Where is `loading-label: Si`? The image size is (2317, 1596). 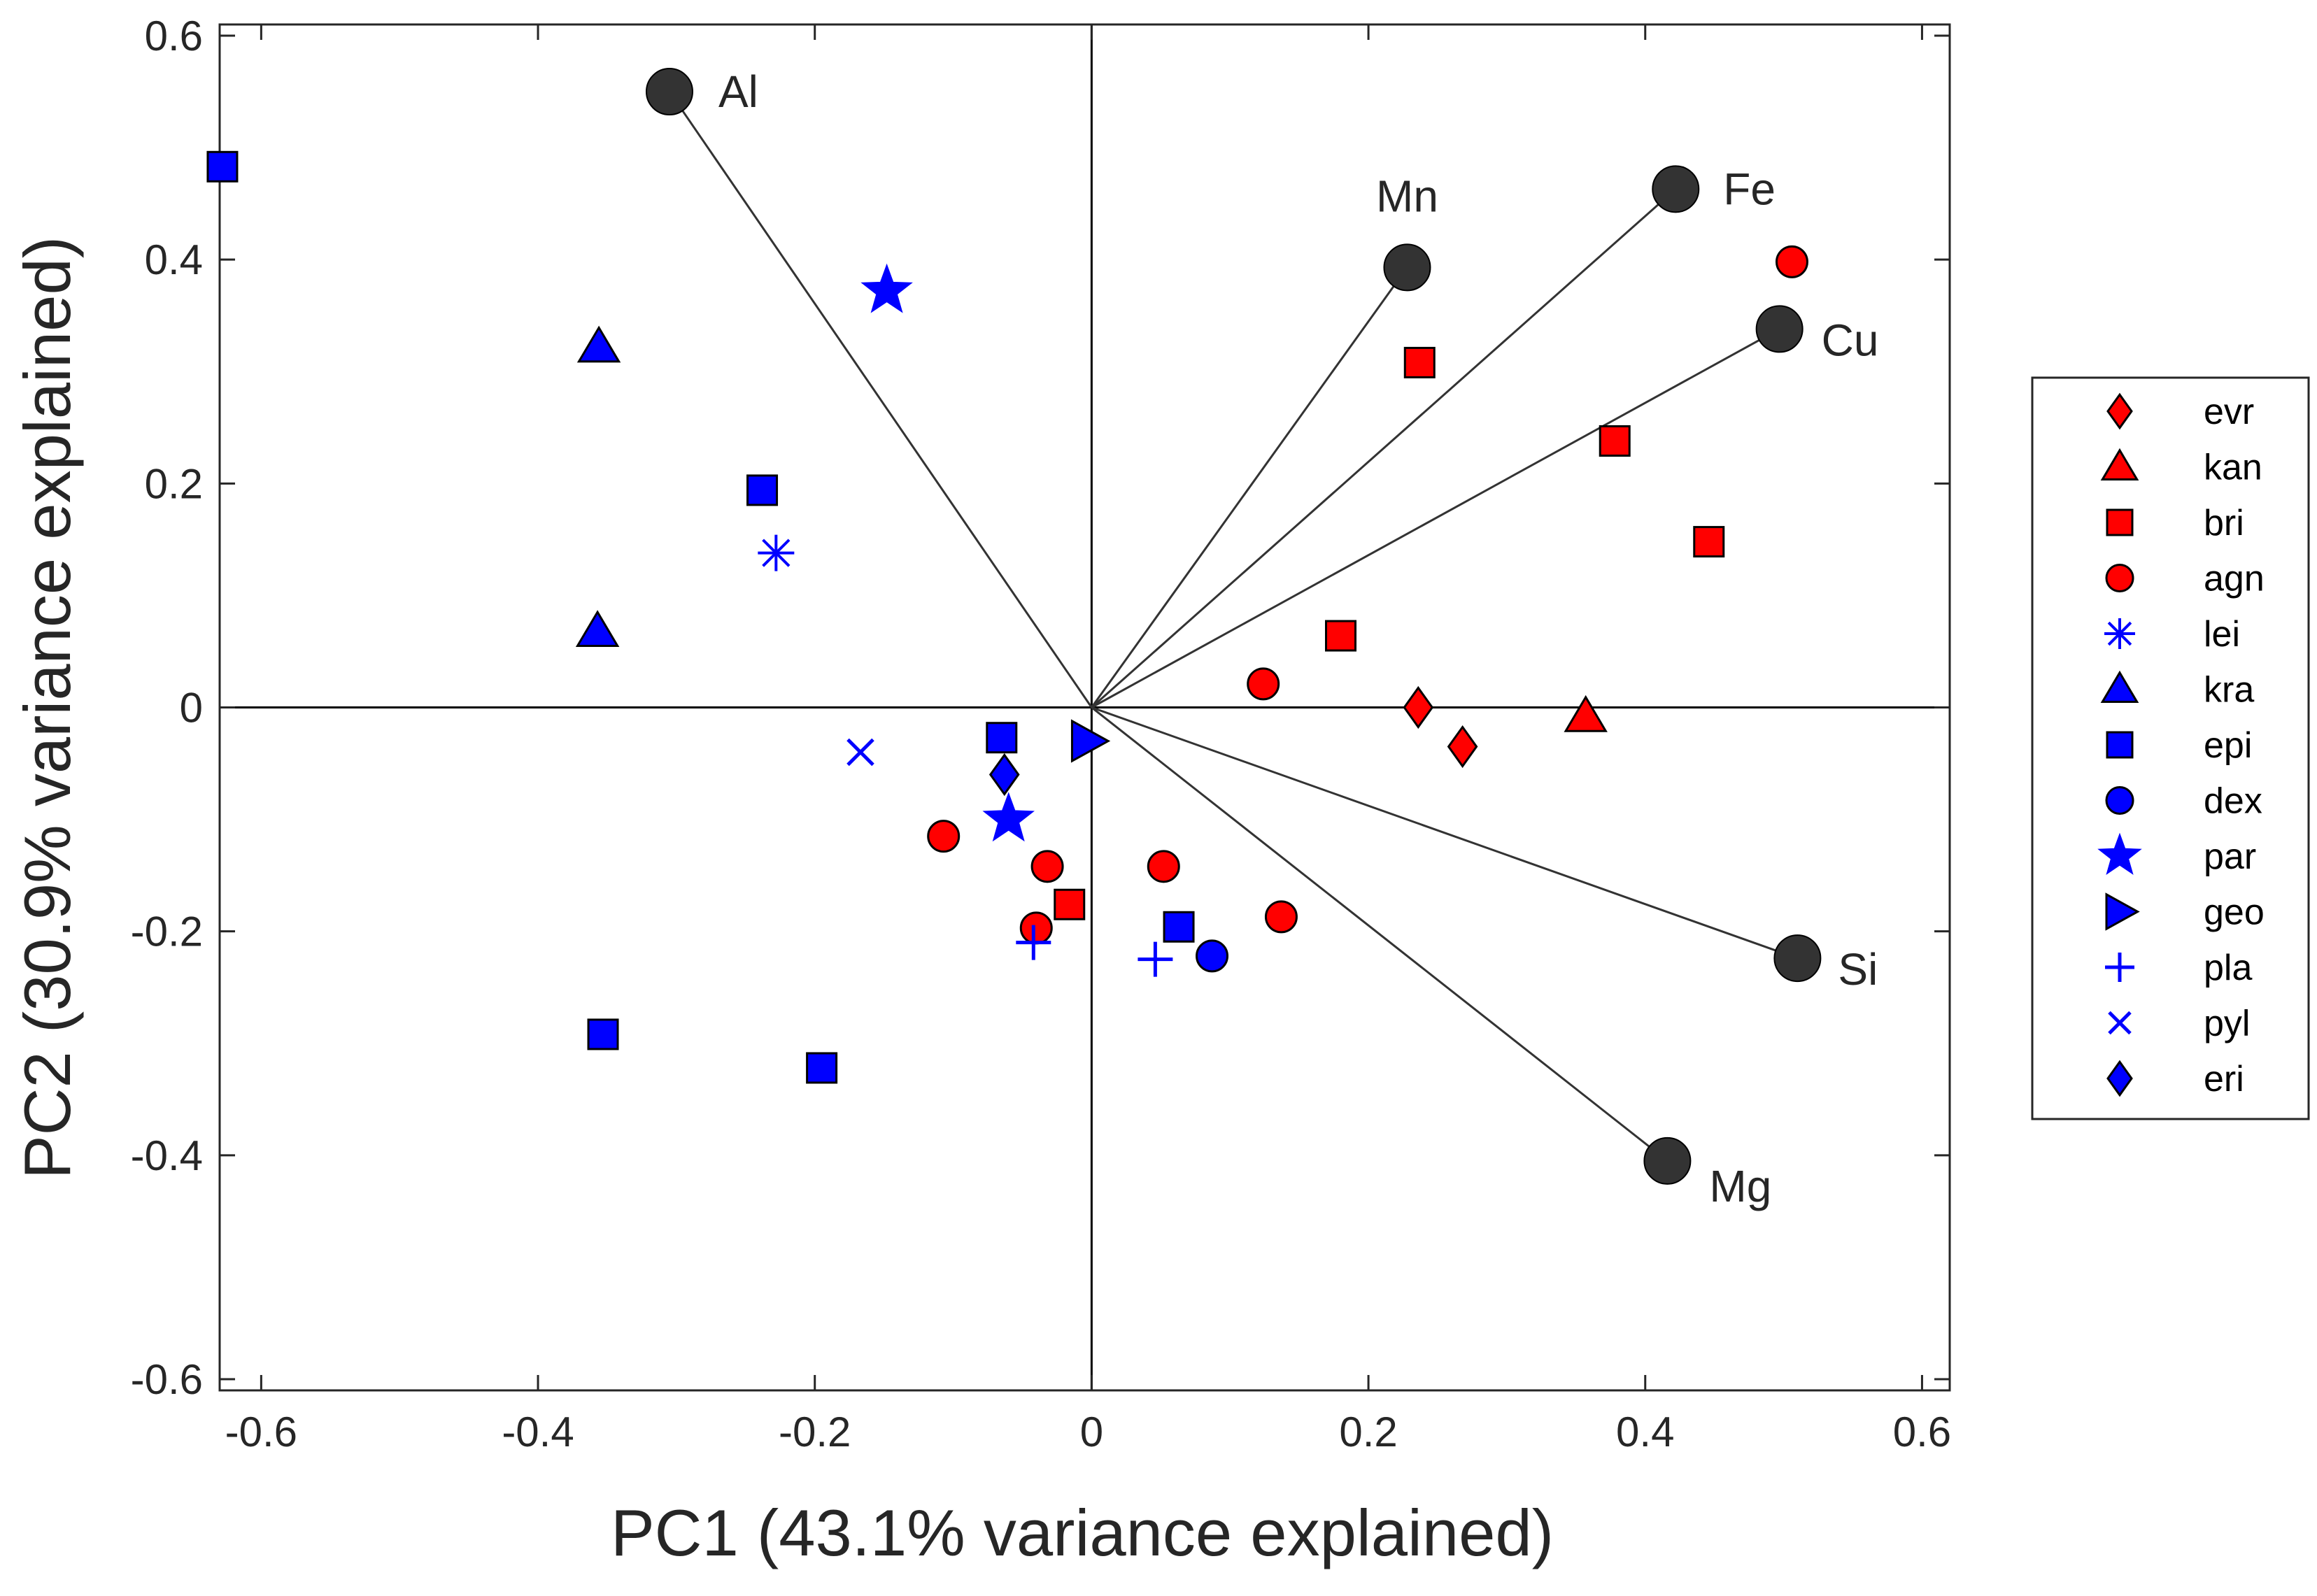
loading-label: Si is located at coordinates (1858, 969).